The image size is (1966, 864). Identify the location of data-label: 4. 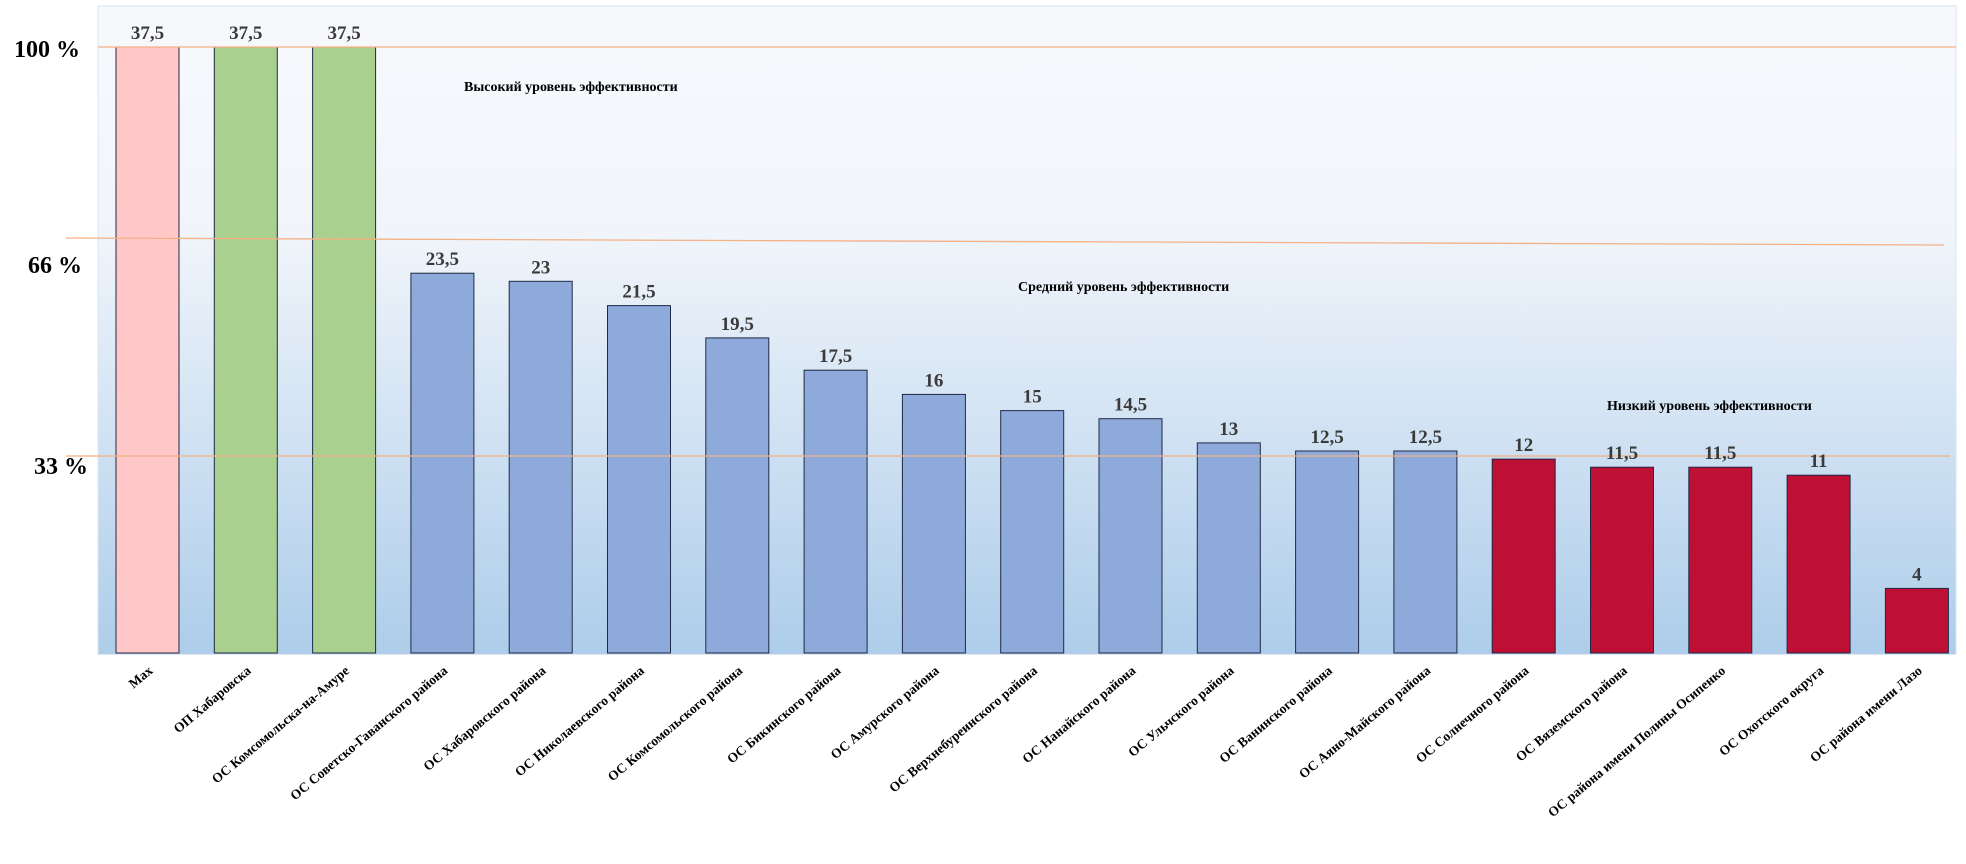
(1917, 574).